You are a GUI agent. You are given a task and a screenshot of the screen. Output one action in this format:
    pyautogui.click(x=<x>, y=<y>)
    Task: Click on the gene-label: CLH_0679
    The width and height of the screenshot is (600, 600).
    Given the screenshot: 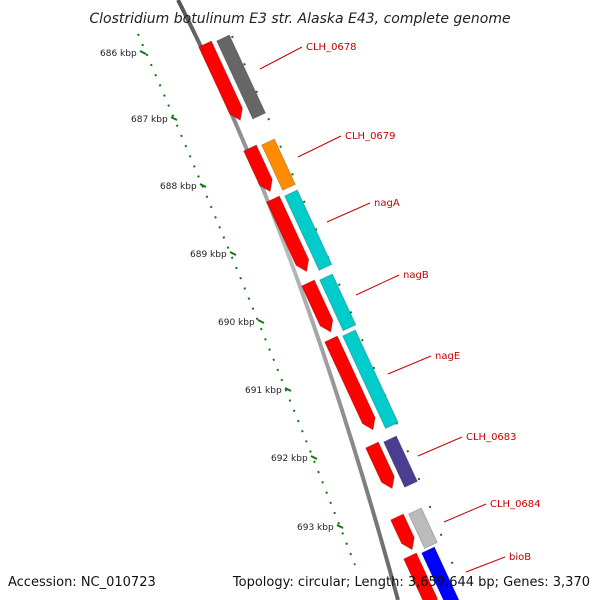 What is the action you would take?
    pyautogui.click(x=370, y=136)
    